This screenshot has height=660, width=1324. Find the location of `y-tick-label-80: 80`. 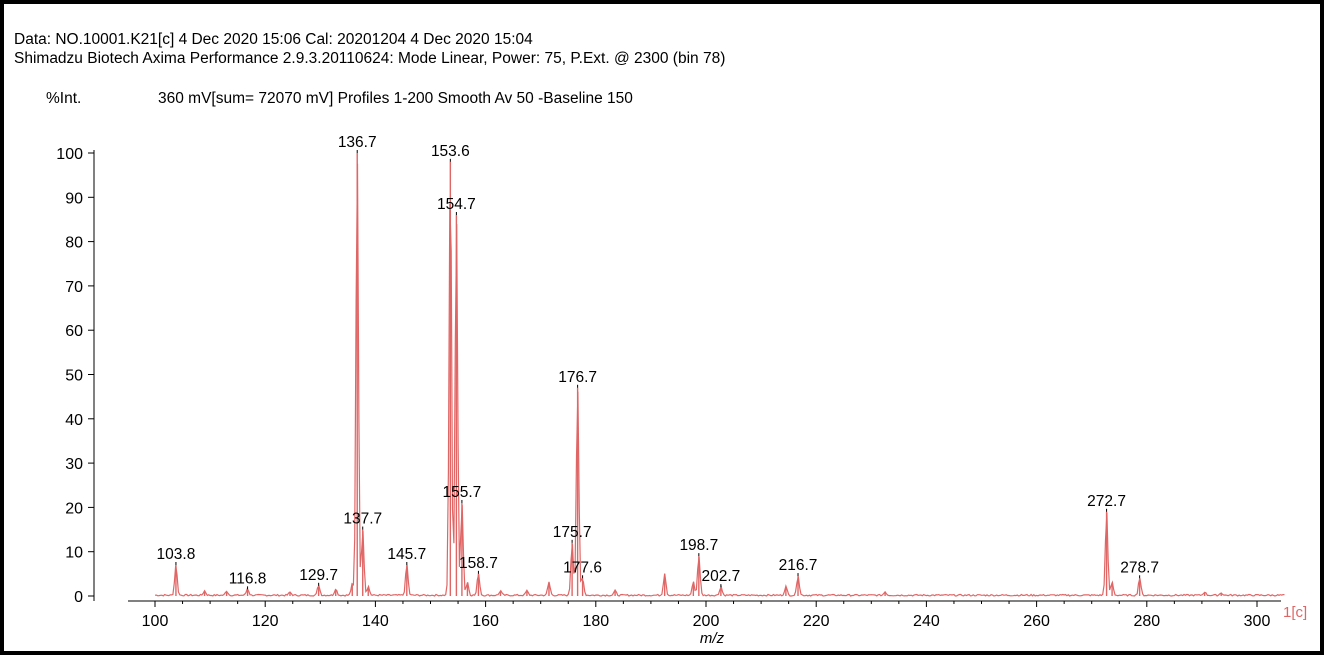

y-tick-label-80: 80 is located at coordinates (74, 243).